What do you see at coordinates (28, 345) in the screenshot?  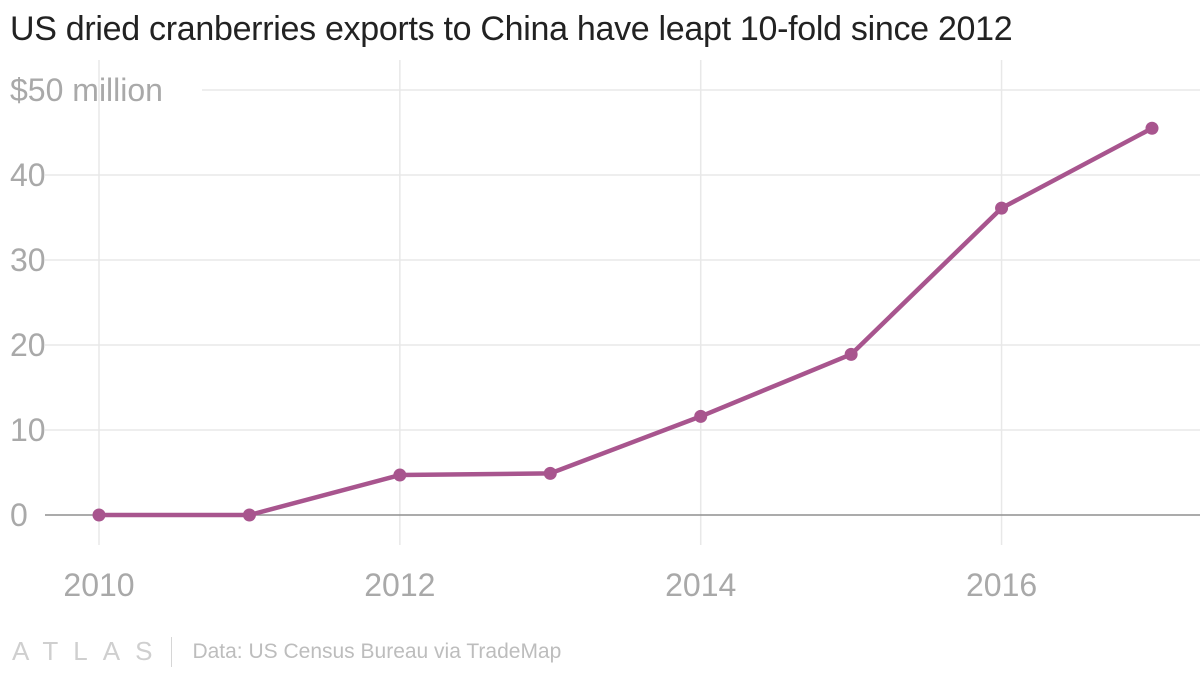 I see `y-tick-label: 20` at bounding box center [28, 345].